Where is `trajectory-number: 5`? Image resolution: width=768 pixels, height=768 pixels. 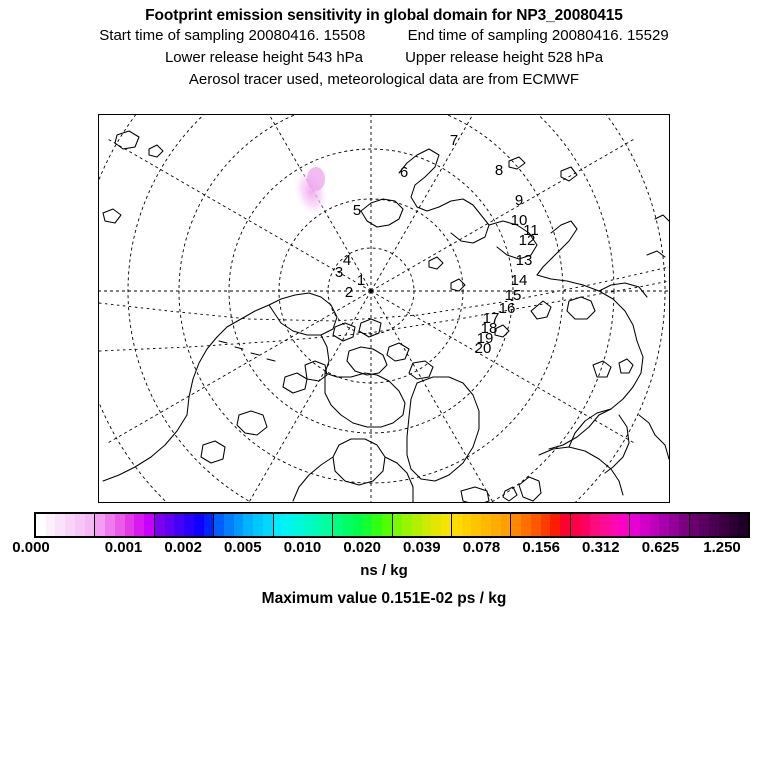 trajectory-number: 5 is located at coordinates (357, 210).